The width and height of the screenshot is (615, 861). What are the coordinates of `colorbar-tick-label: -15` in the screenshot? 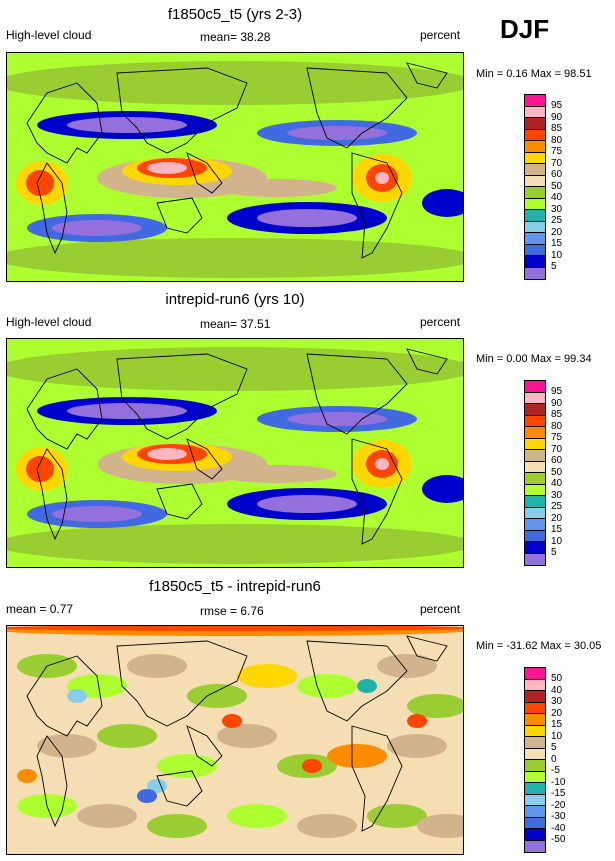 It's located at (558, 793).